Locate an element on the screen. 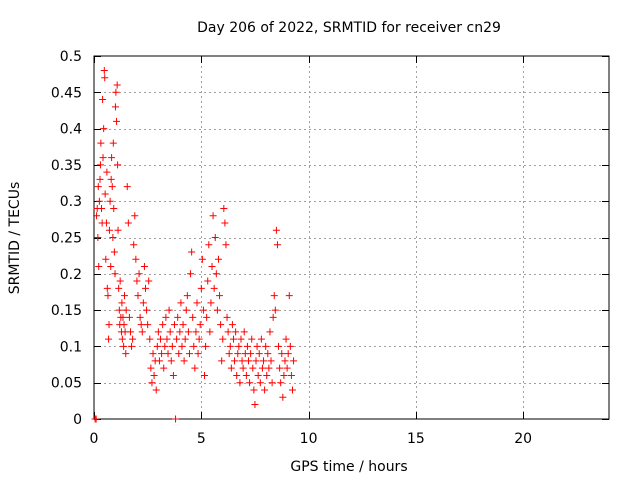 Image resolution: width=640 pixels, height=480 pixels. x-tick-label: 5 is located at coordinates (201, 439).